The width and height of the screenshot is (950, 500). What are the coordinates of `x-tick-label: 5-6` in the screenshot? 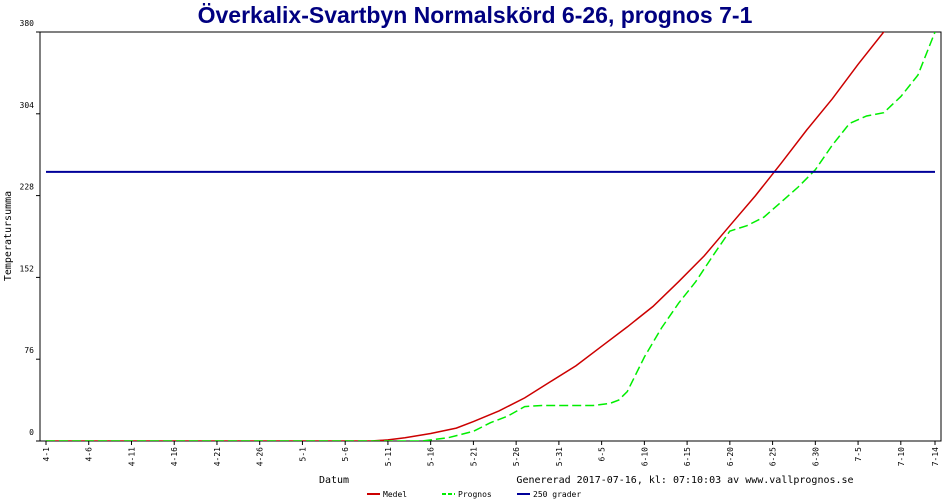 It's located at (345, 454).